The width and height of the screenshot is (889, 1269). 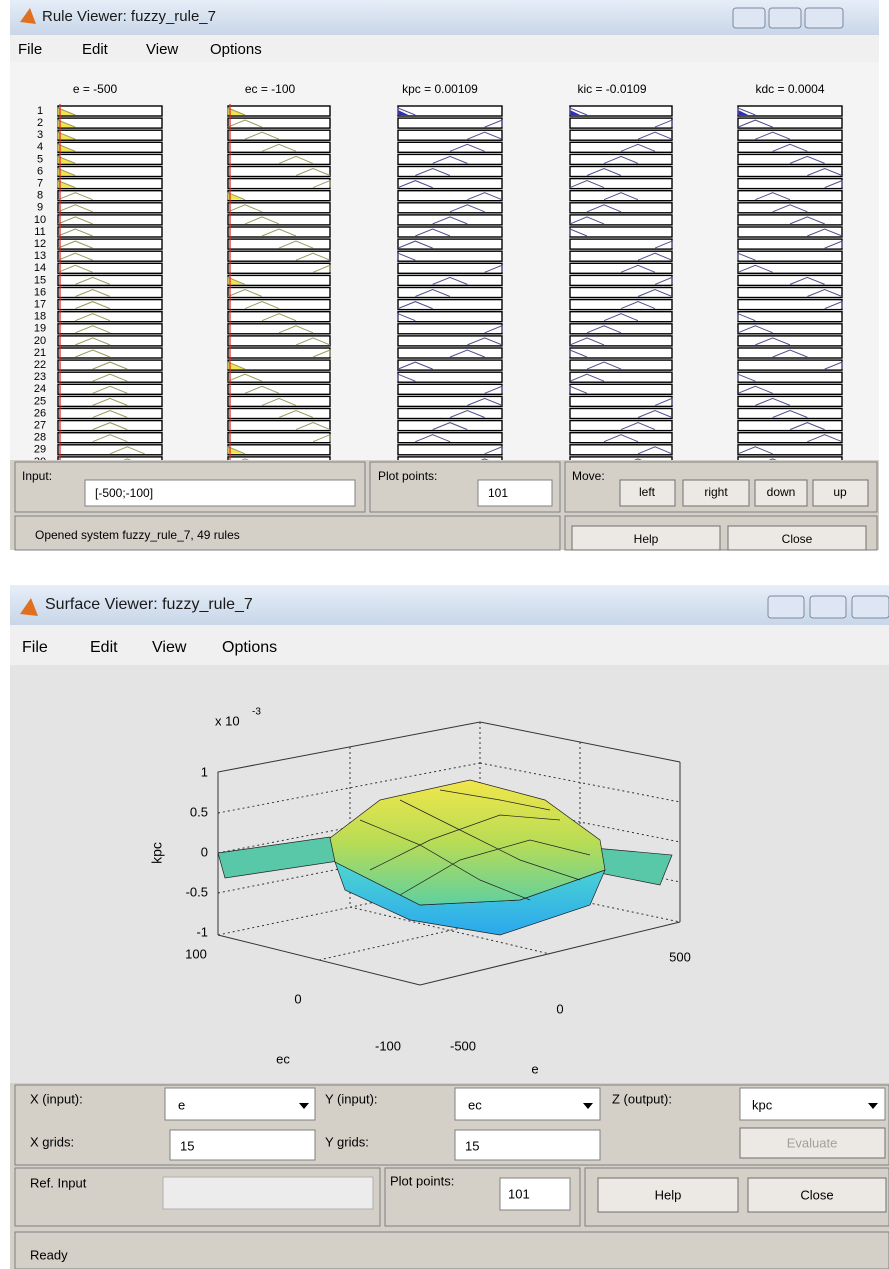 What do you see at coordinates (202, 931) in the screenshot?
I see `z-tick-label: -1` at bounding box center [202, 931].